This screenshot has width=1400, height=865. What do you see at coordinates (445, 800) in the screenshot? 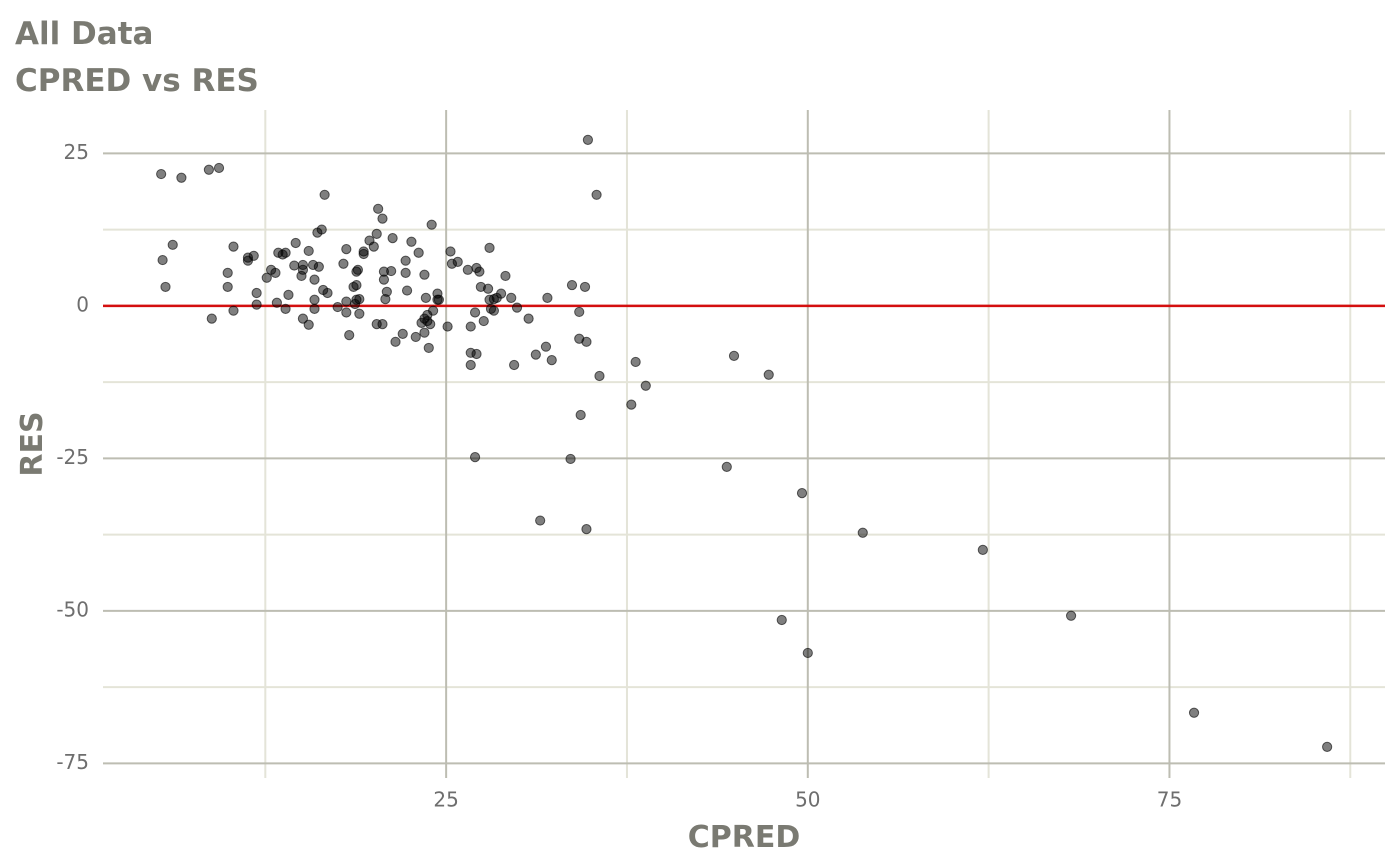
I see `x-tick-label: 25` at bounding box center [445, 800].